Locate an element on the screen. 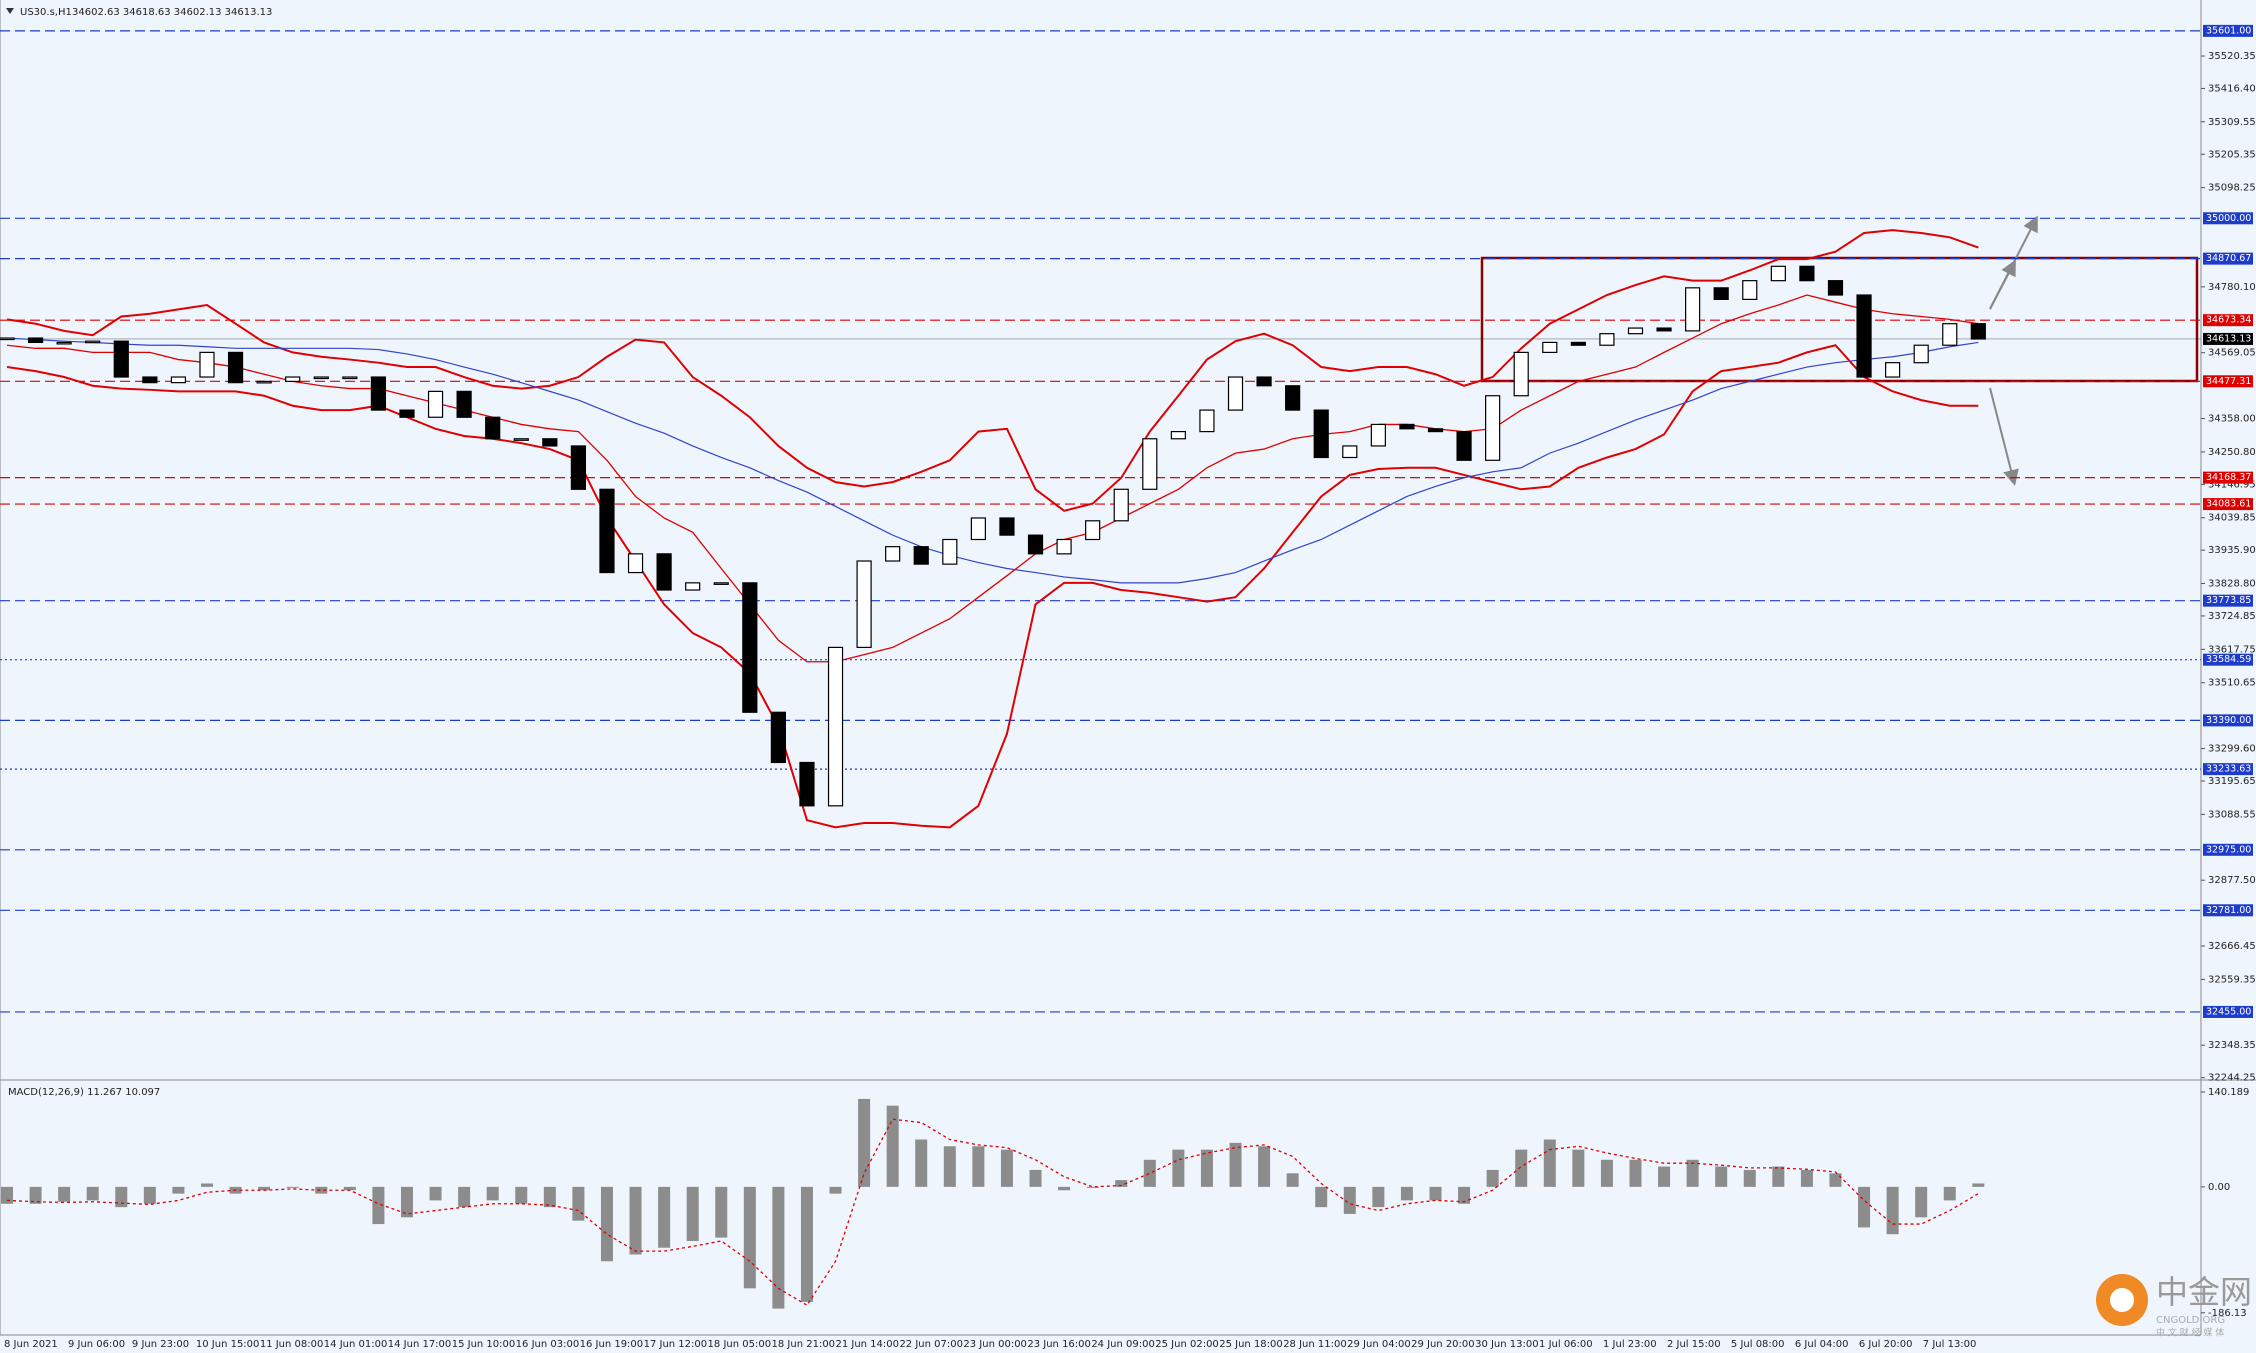  y-tick-label: 34250.80 is located at coordinates (2232, 452).